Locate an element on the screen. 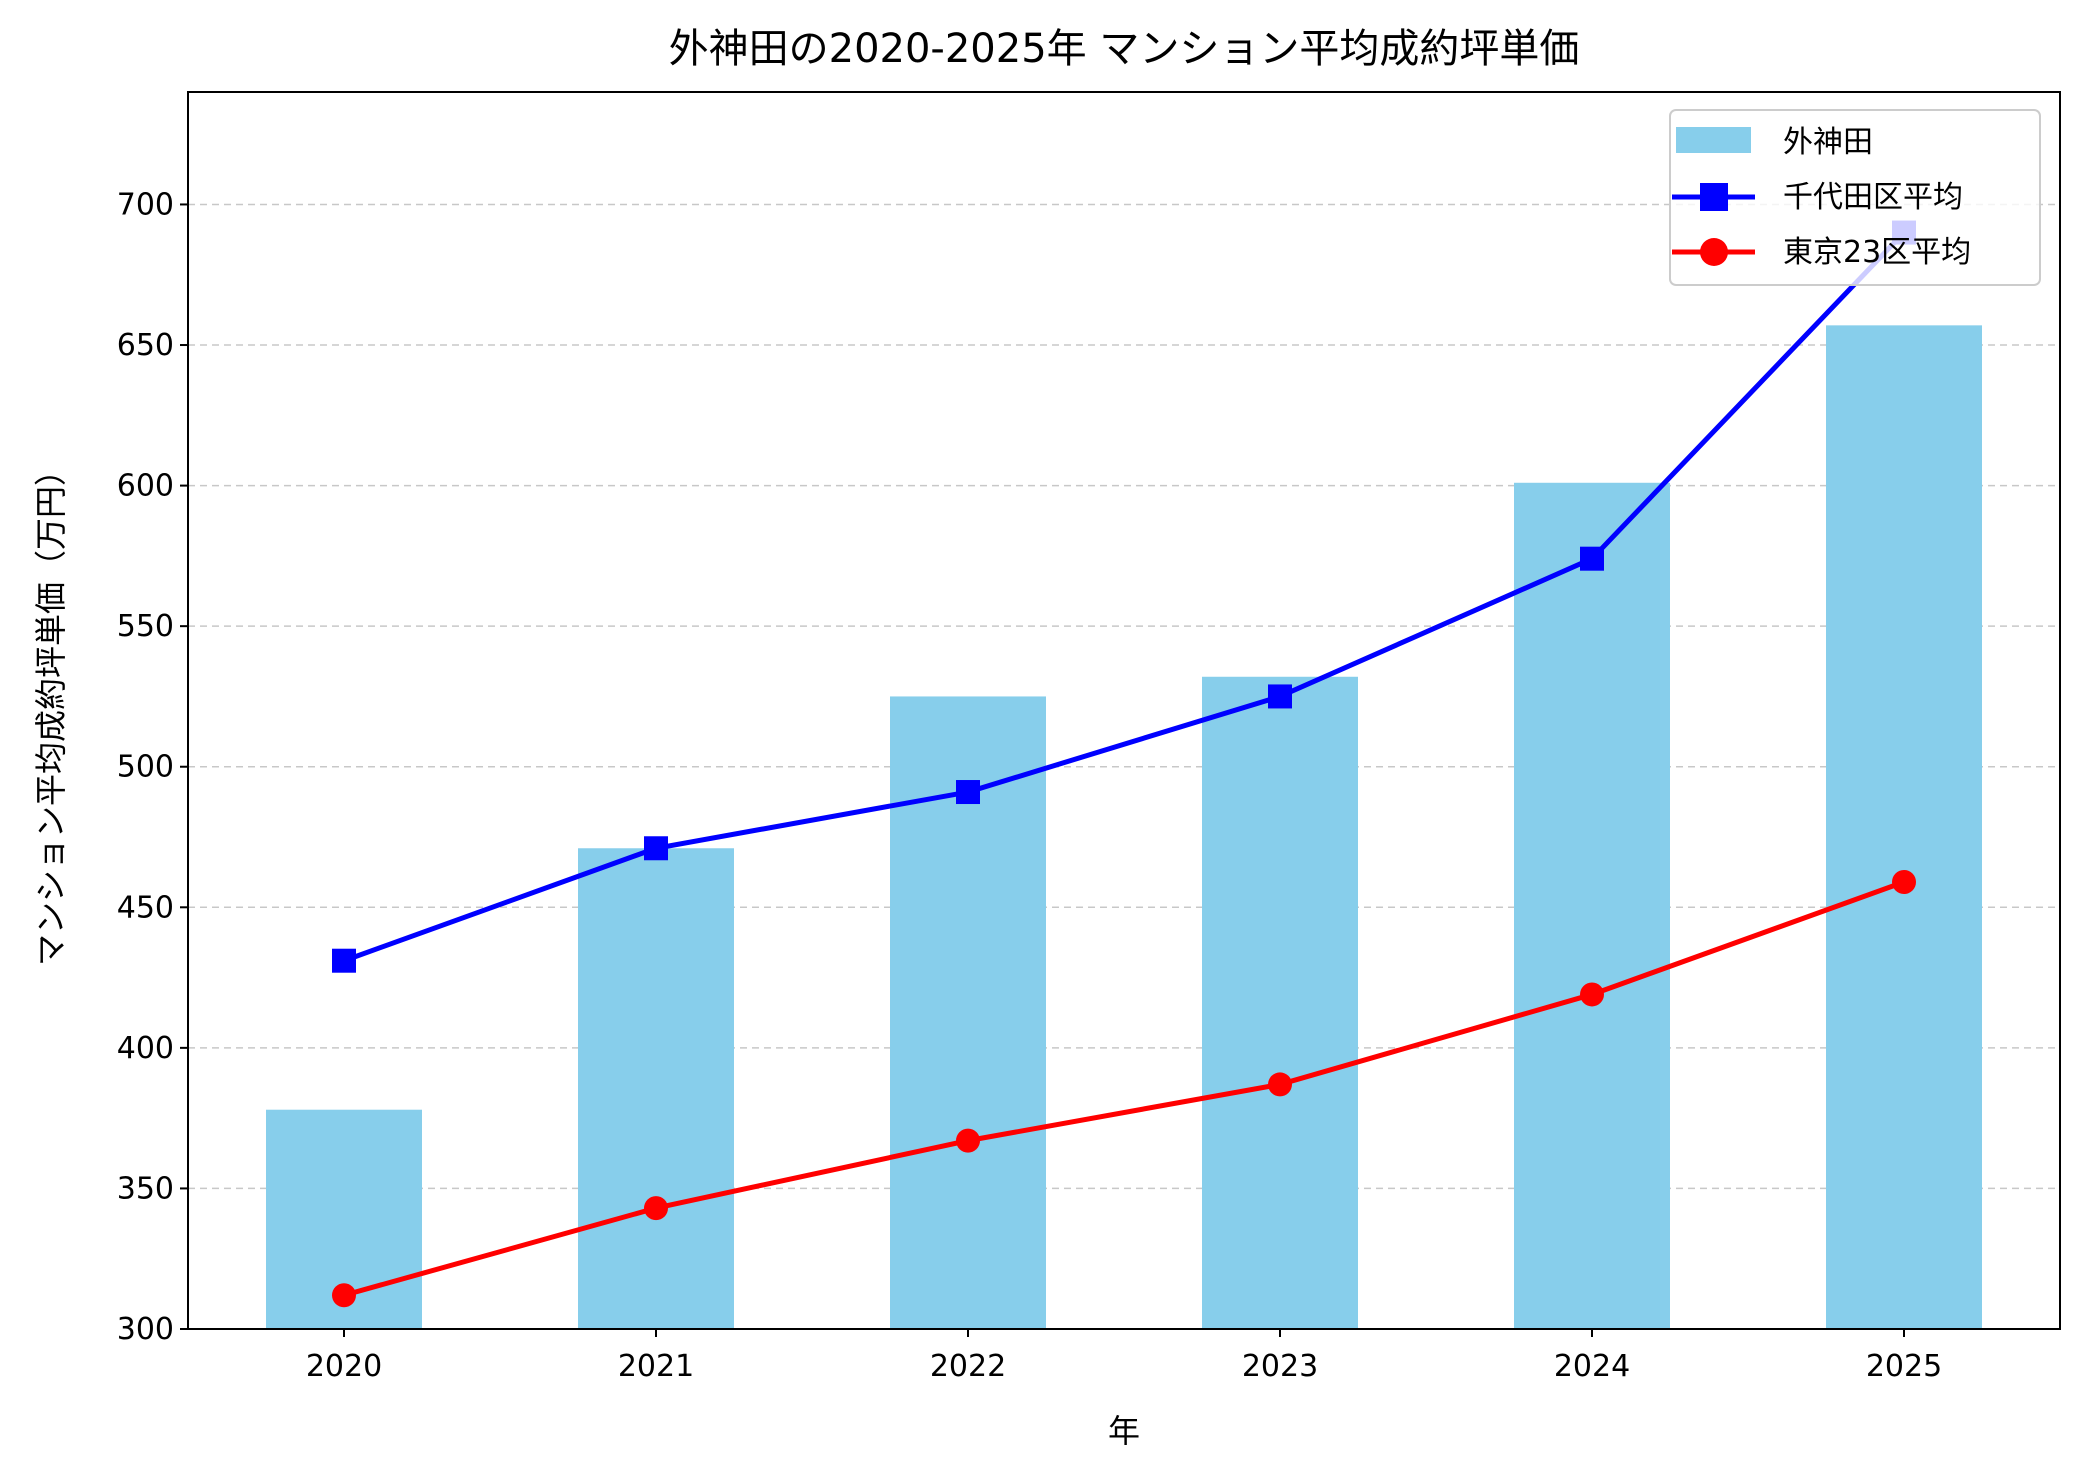 Image resolution: width=2079 pixels, height=1474 pixels. y-tick-label: 600 is located at coordinates (145, 486).